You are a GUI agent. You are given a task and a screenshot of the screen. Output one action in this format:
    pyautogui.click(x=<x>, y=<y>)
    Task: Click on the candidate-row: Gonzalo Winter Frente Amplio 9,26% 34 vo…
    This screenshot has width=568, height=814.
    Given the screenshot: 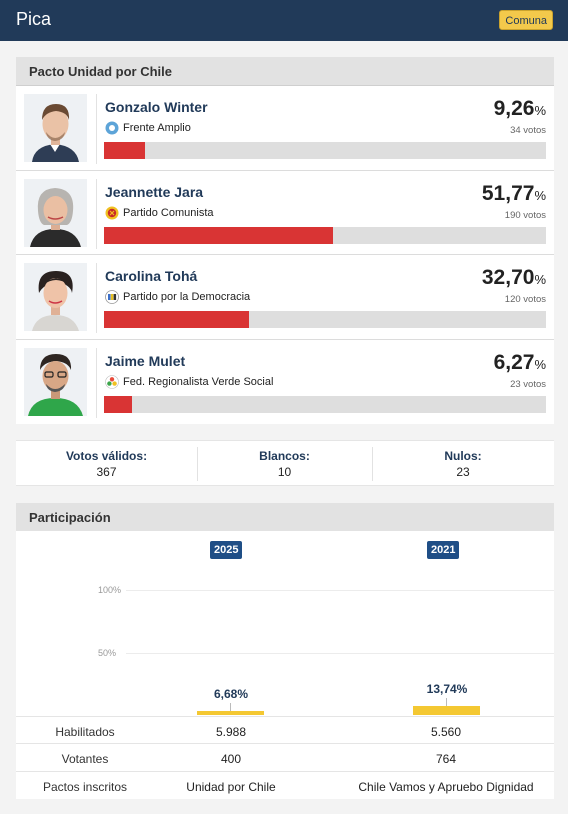 What is the action you would take?
    pyautogui.click(x=285, y=128)
    